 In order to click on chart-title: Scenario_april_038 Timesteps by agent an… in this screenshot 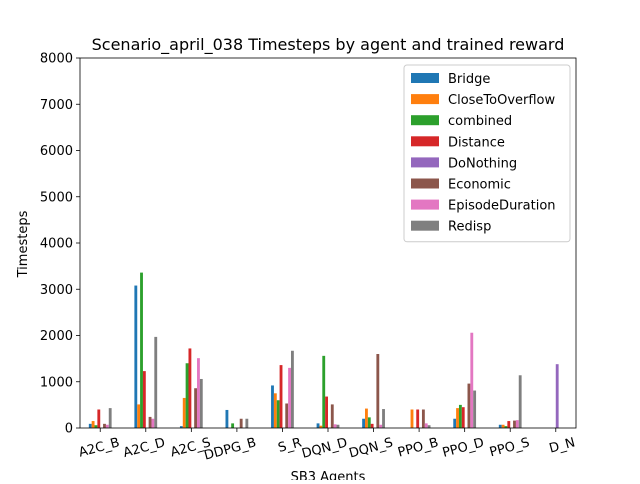, I will do `click(328, 45)`.